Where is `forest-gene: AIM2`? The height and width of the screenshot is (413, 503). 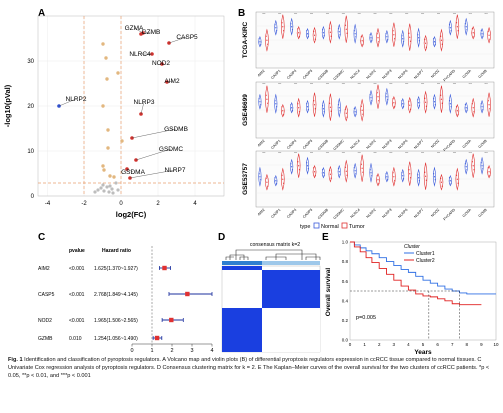 forest-gene: AIM2 is located at coordinates (44, 269).